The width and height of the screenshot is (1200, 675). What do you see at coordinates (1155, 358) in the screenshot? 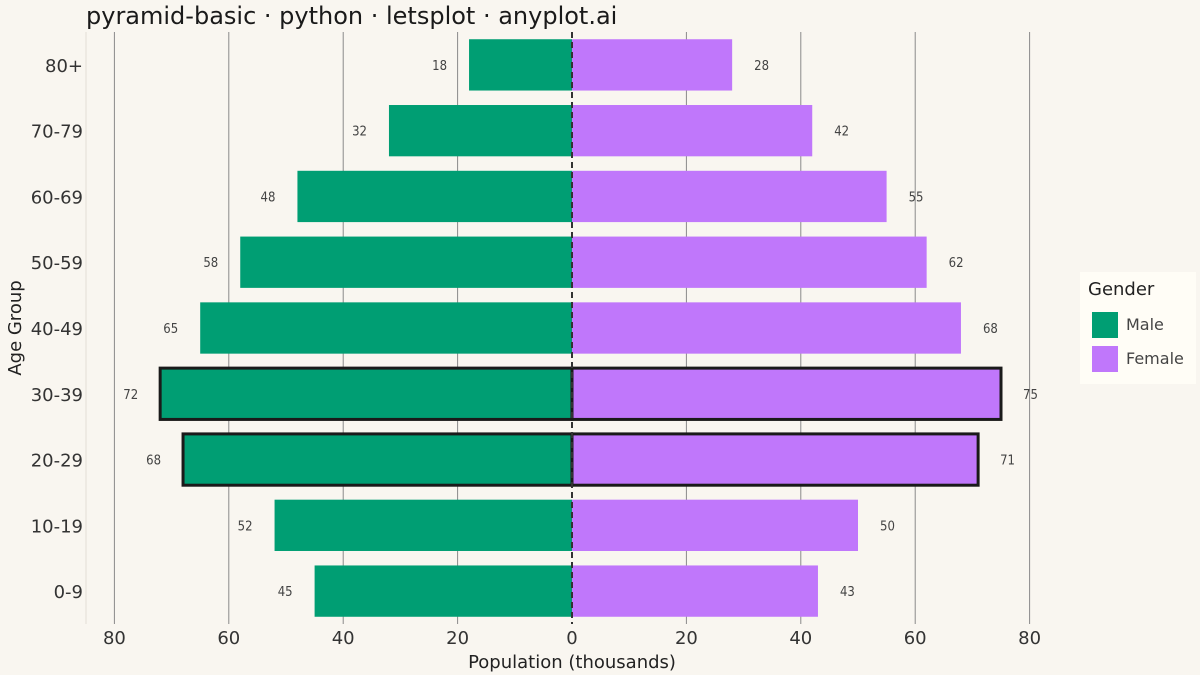
I see `legend-label-female: Female` at bounding box center [1155, 358].